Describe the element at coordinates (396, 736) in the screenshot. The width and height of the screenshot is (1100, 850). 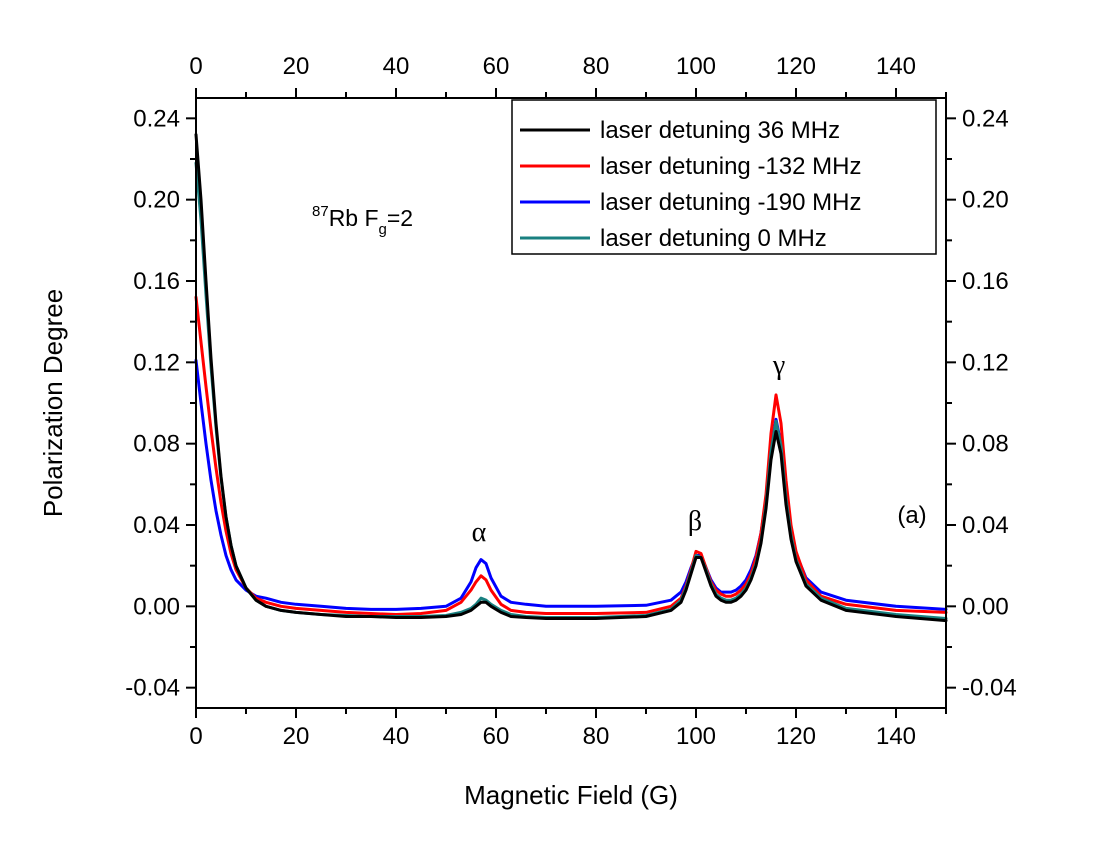
I see `x-tick-label-bottom: 40` at that location.